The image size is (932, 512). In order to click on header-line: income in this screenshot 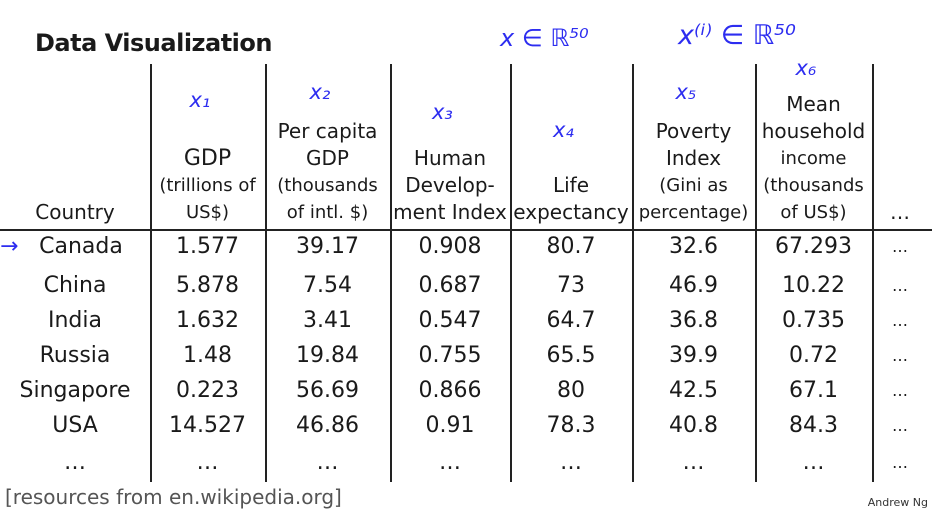, I will do `click(813, 158)`.